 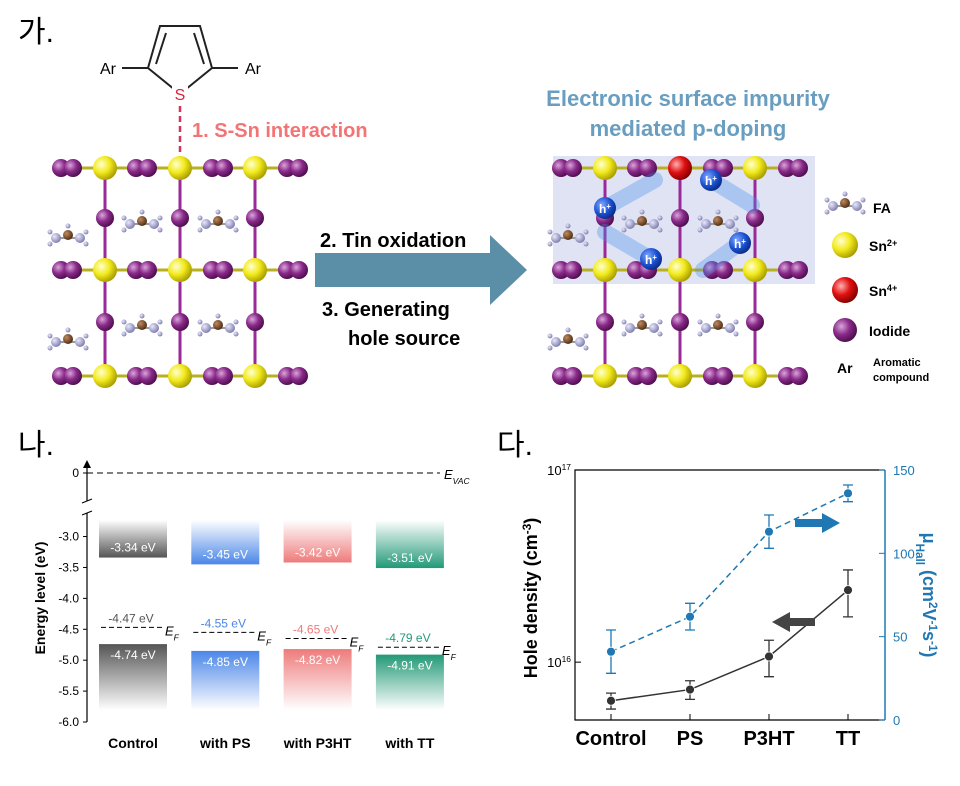 I want to click on y2-axis-label: μHall (cm2V-1s-1), so click(x=927, y=595).